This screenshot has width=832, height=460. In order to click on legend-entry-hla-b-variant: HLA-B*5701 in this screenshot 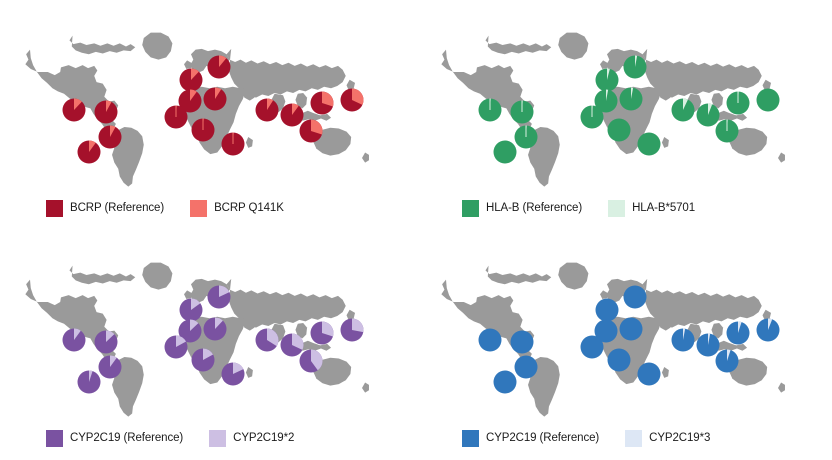, I will do `click(652, 208)`.